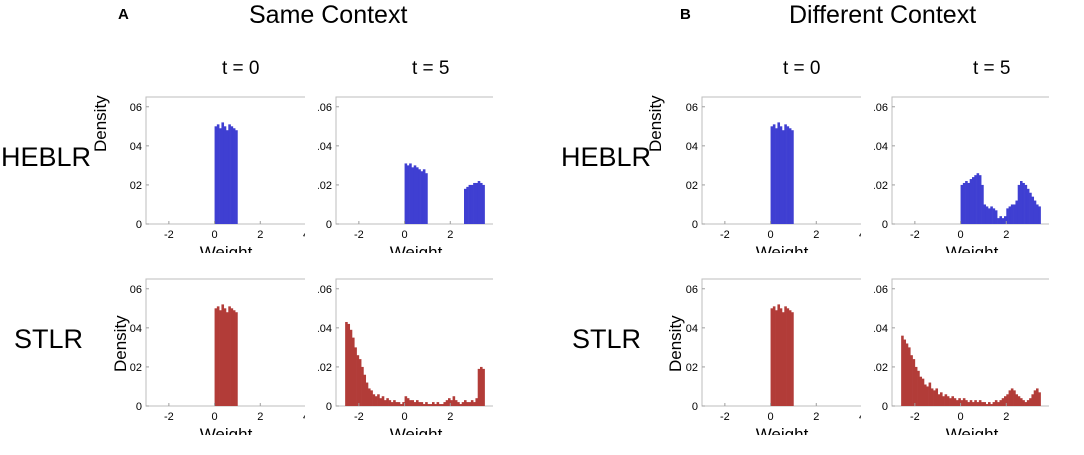 This screenshot has width=1084, height=455. What do you see at coordinates (771, 235) in the screenshot?
I see `x-tick-label: 0` at bounding box center [771, 235].